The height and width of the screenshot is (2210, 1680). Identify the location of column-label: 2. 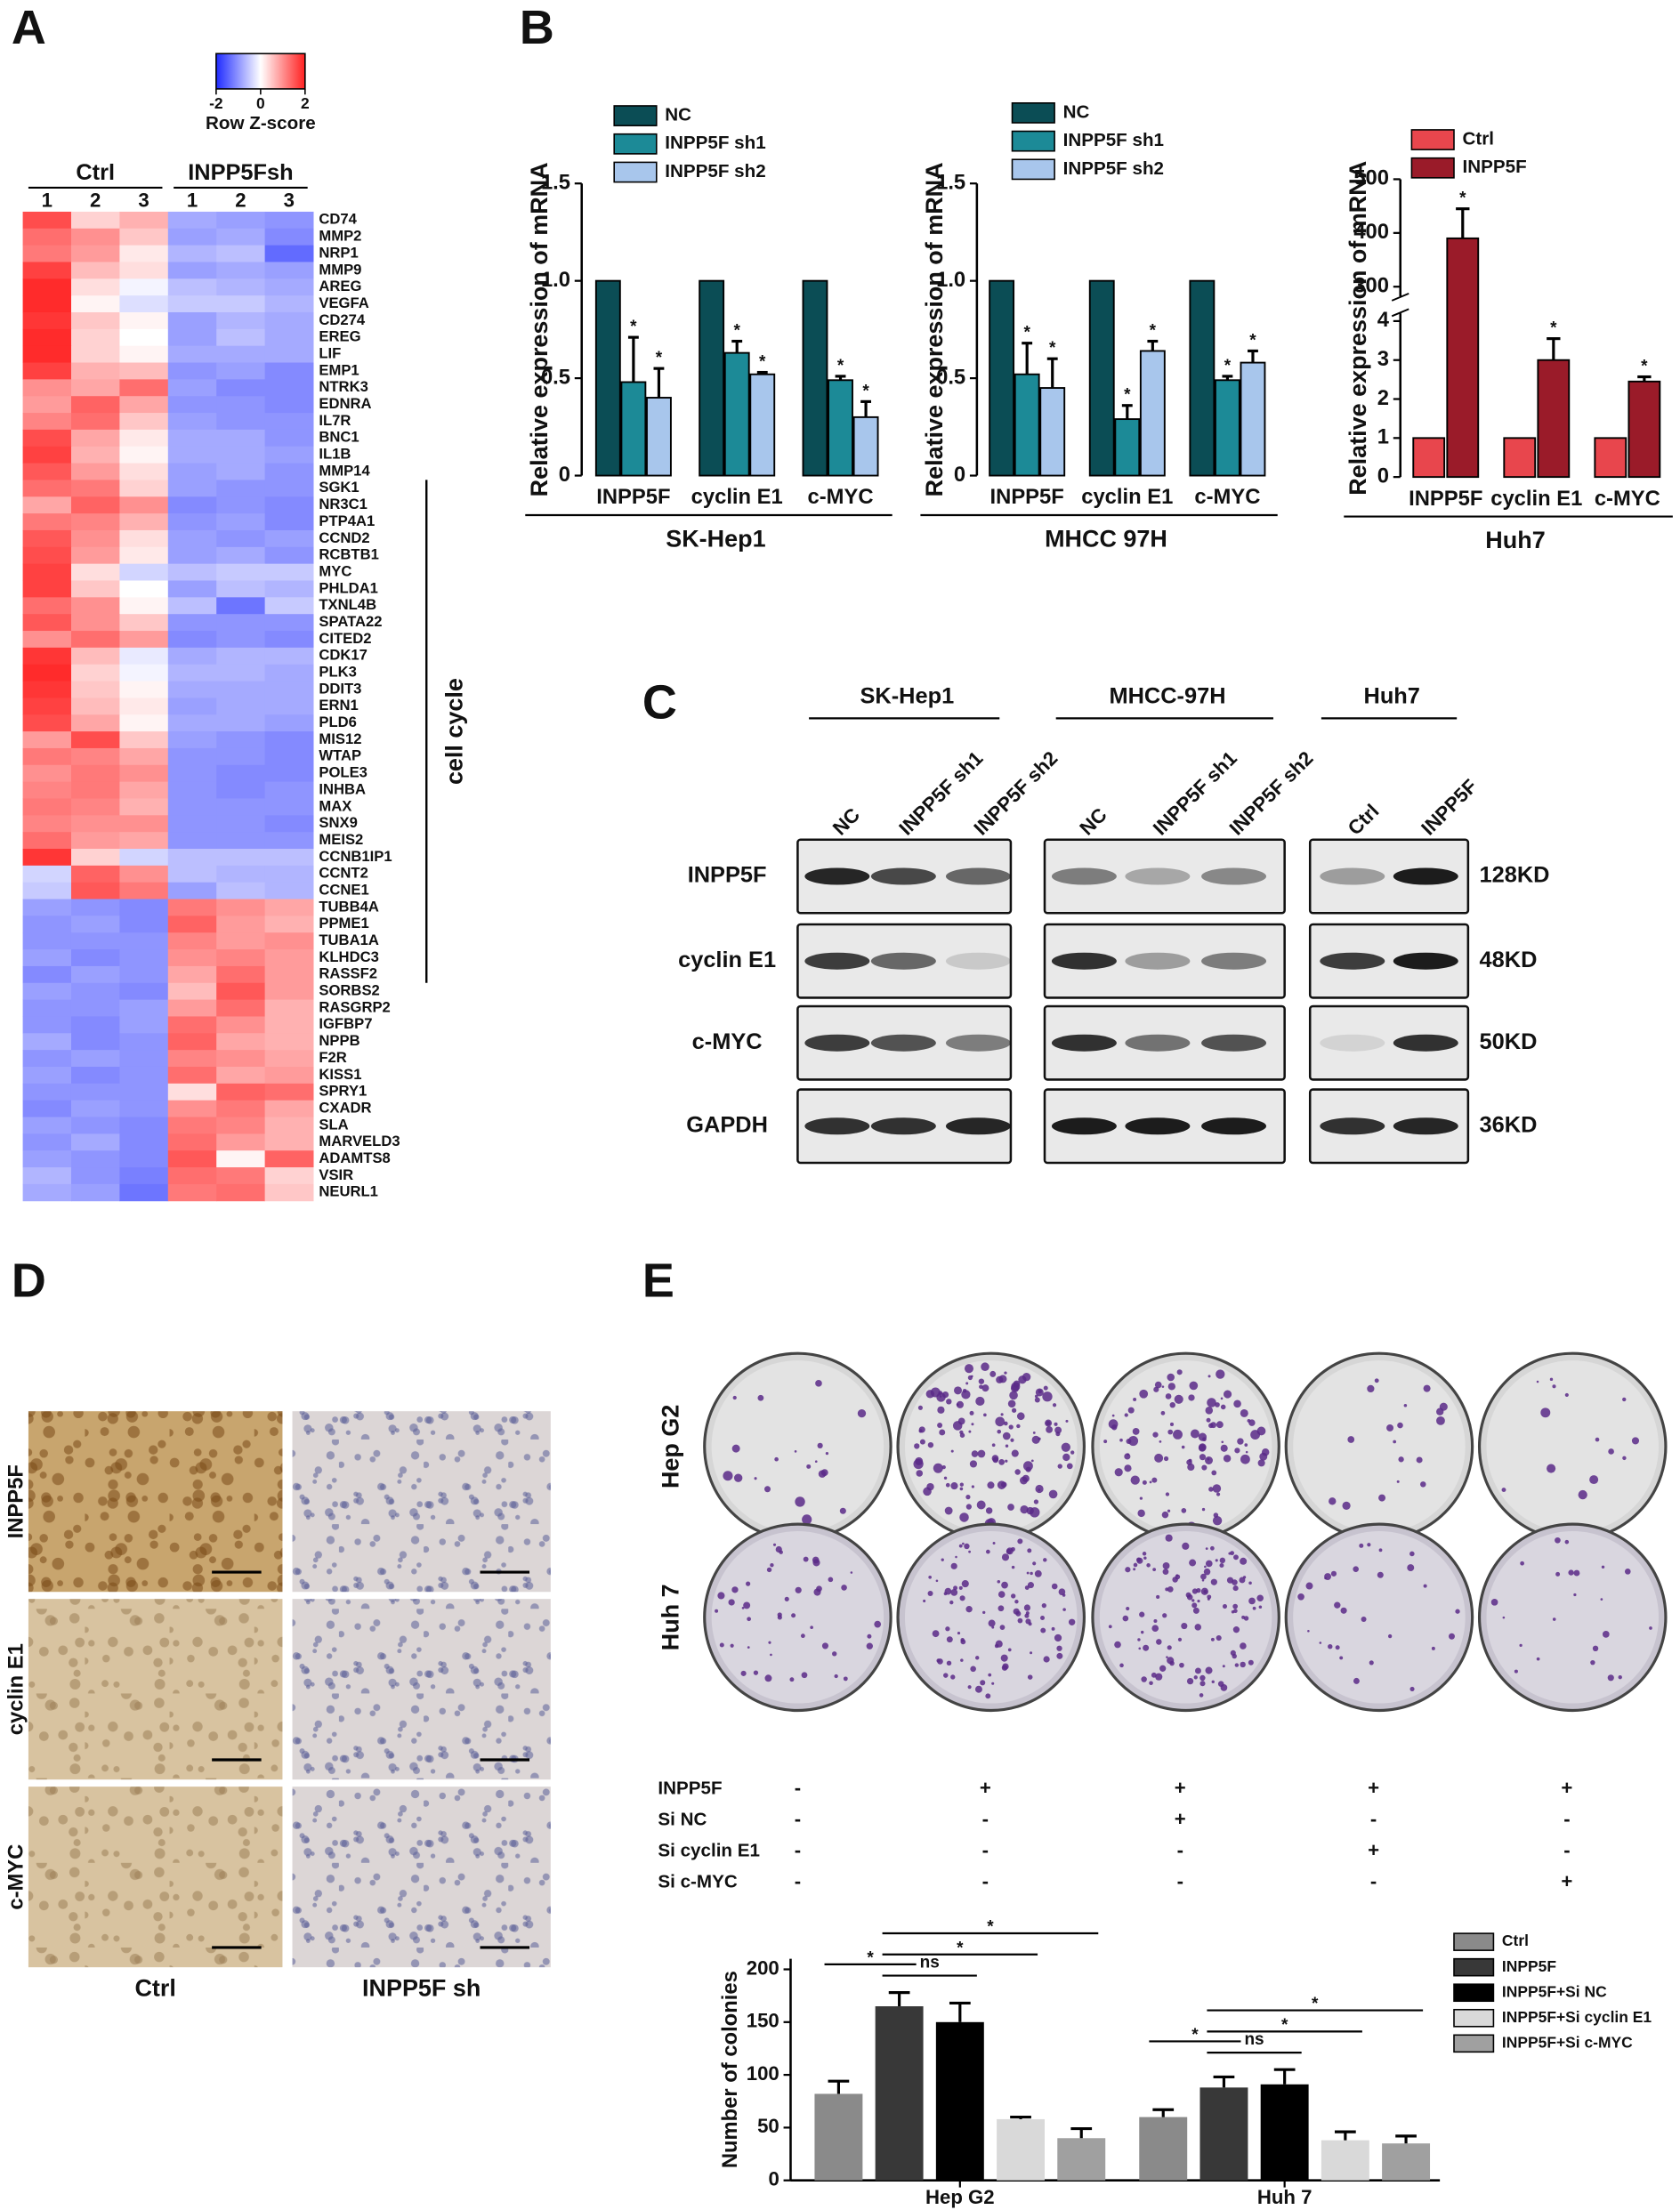
(240, 201).